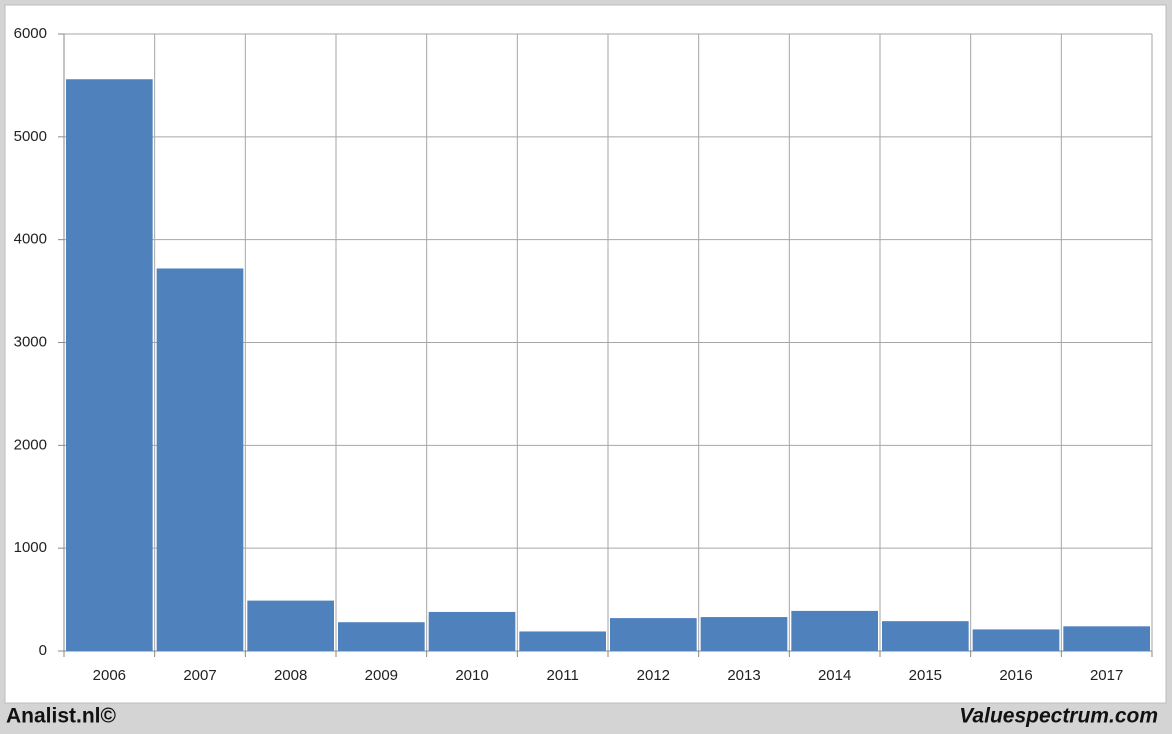  What do you see at coordinates (30, 33) in the screenshot?
I see `y-tick-label: 6000` at bounding box center [30, 33].